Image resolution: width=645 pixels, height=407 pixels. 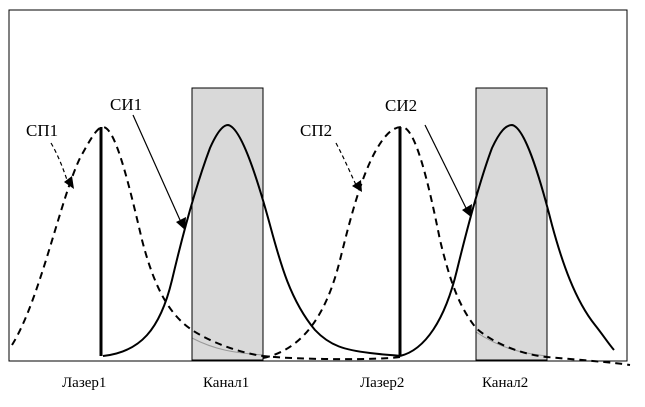 I want to click on channel2-window, so click(x=511, y=224).